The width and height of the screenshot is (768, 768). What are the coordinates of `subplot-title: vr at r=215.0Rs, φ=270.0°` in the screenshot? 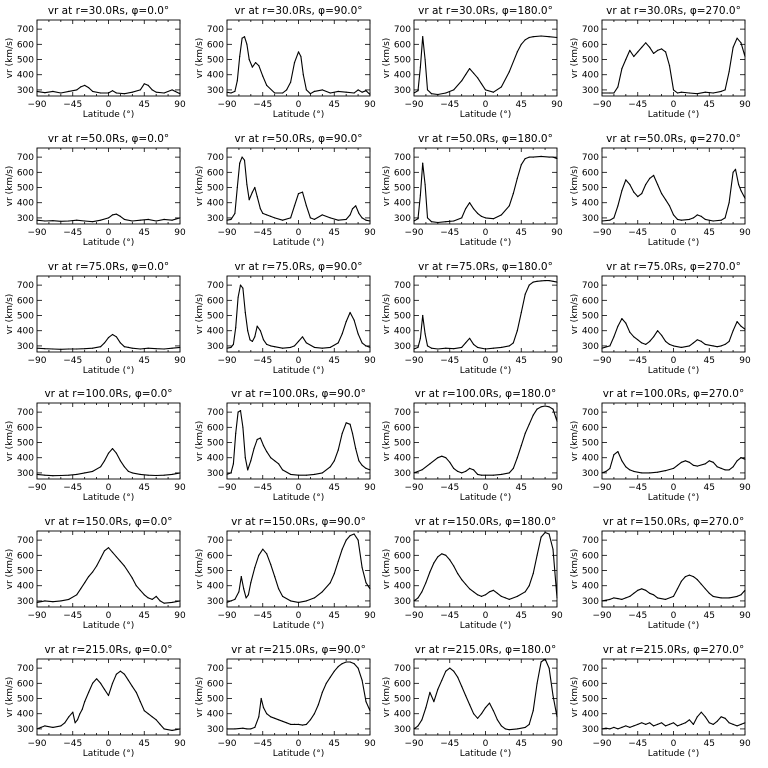 It's located at (673, 650).